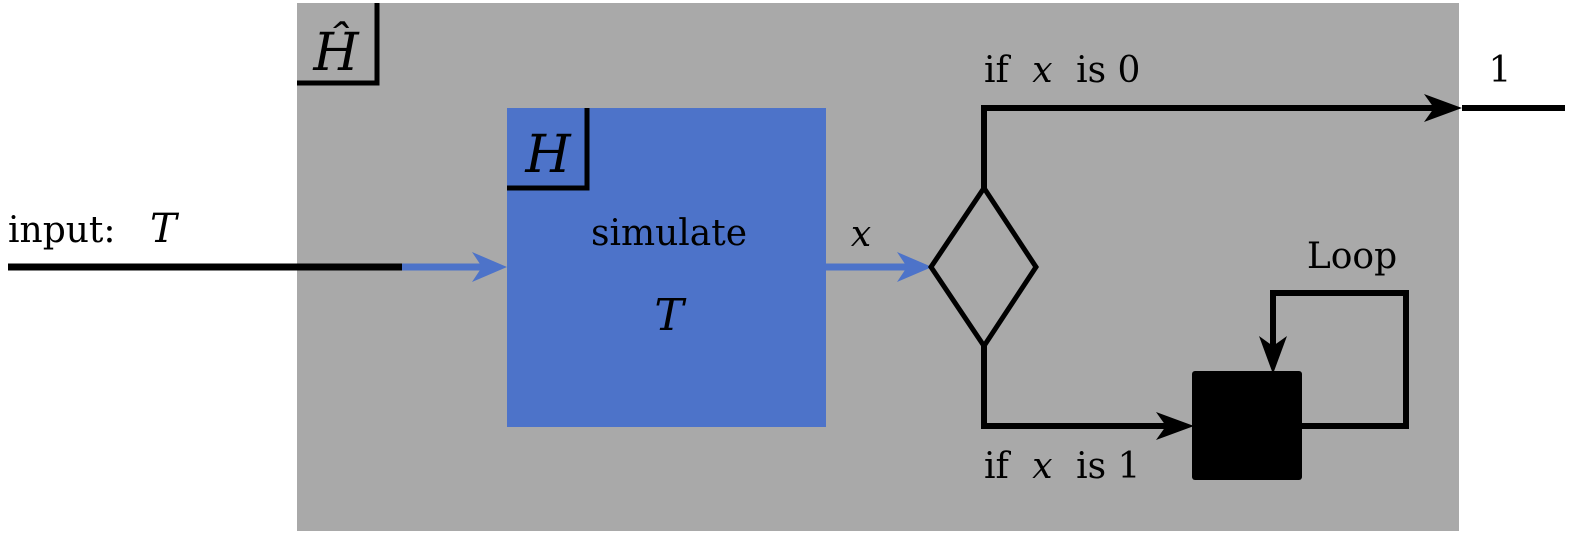  What do you see at coordinates (666, 267) in the screenshot?
I see `inner-box` at bounding box center [666, 267].